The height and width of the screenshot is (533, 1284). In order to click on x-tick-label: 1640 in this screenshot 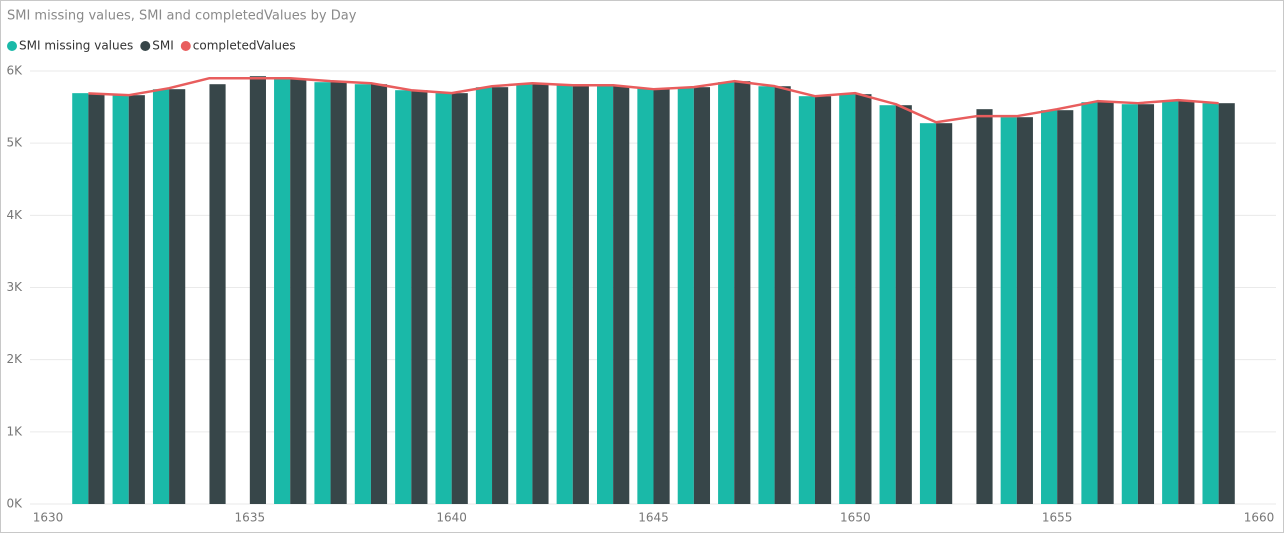, I will do `click(451, 518)`.